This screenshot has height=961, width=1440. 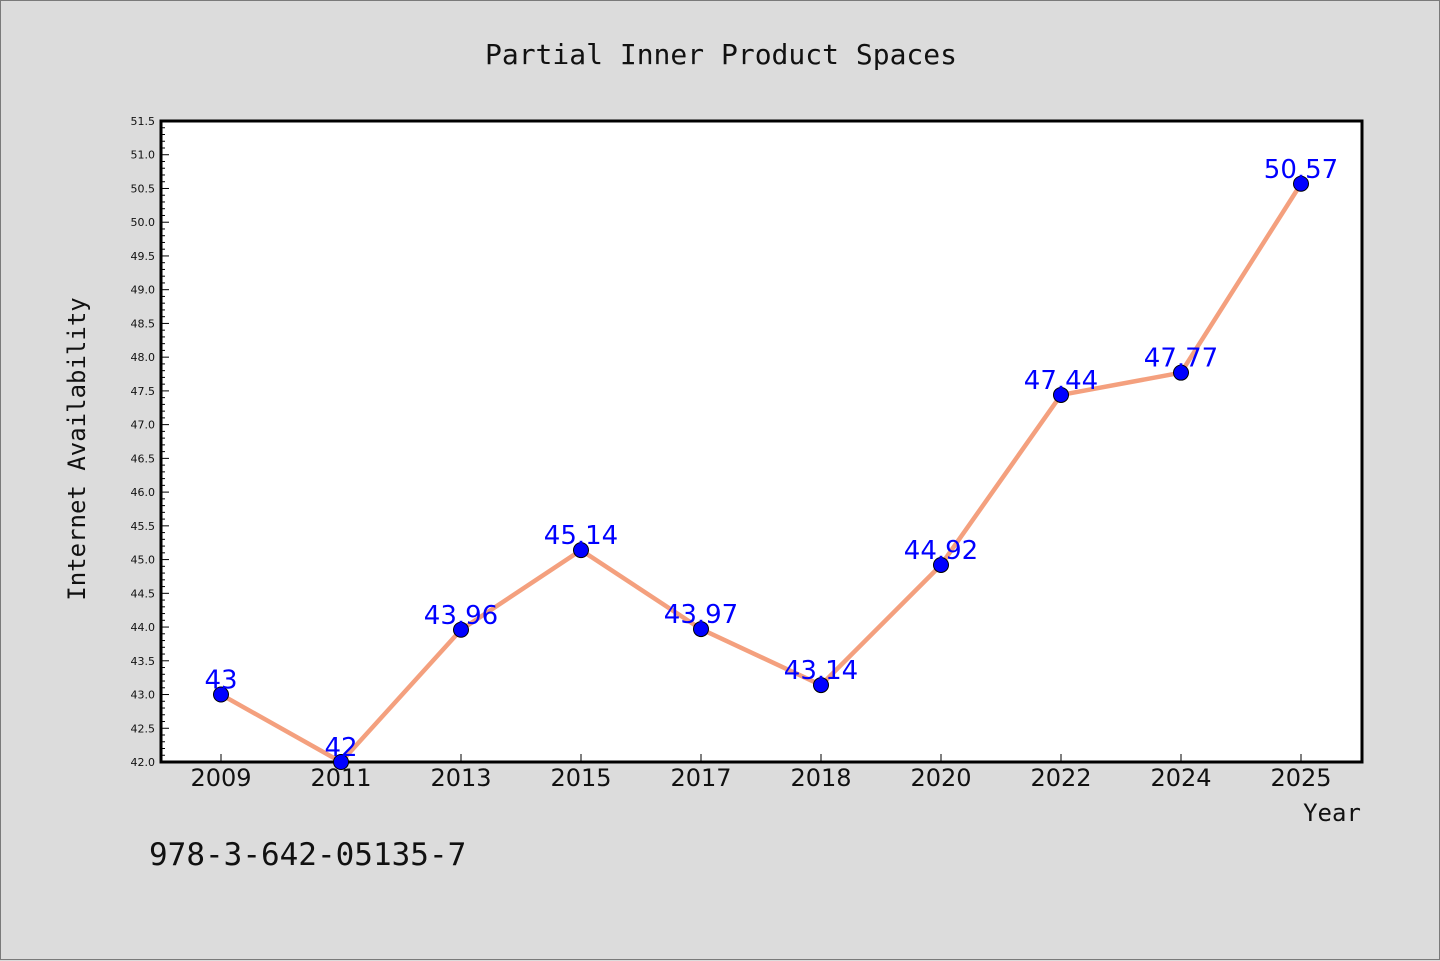 I want to click on y-tick-label: 47.5, so click(x=143, y=391).